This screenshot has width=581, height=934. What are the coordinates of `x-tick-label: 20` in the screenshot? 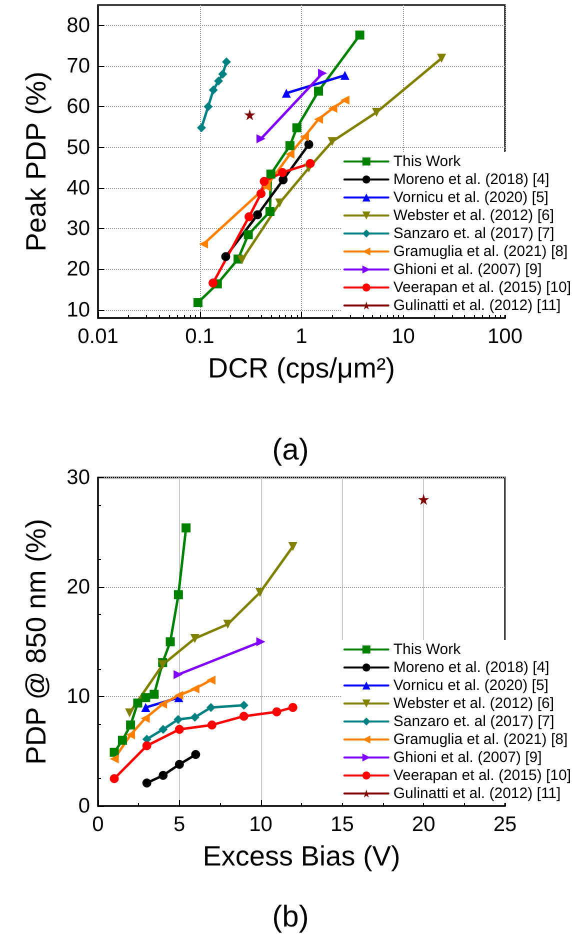 It's located at (424, 824).